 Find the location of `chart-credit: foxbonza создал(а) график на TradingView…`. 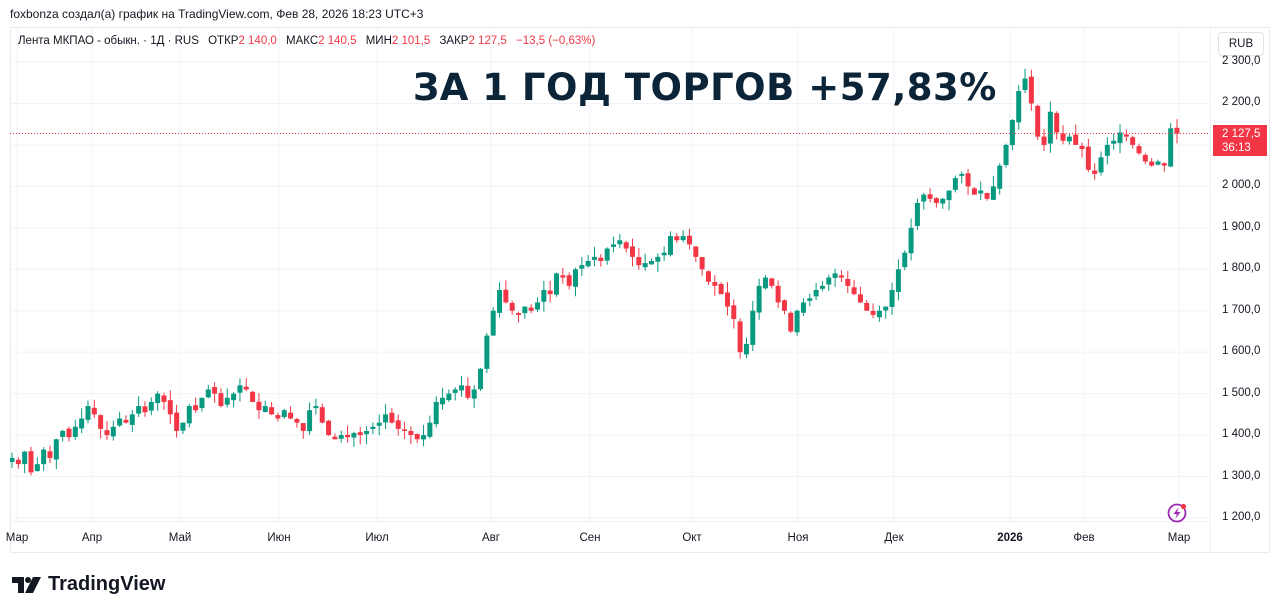

chart-credit: foxbonza создал(а) график на TradingView… is located at coordinates (217, 14).